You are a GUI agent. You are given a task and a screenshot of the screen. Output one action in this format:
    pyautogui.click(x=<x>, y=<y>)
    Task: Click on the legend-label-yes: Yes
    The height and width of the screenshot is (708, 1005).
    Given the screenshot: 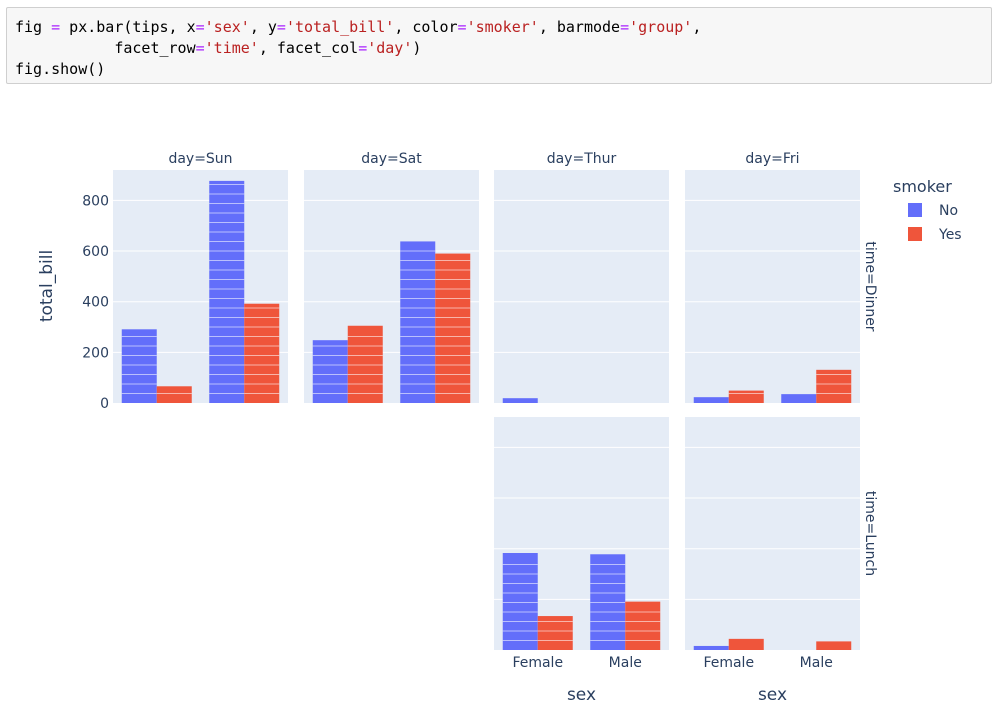 What is the action you would take?
    pyautogui.click(x=950, y=235)
    